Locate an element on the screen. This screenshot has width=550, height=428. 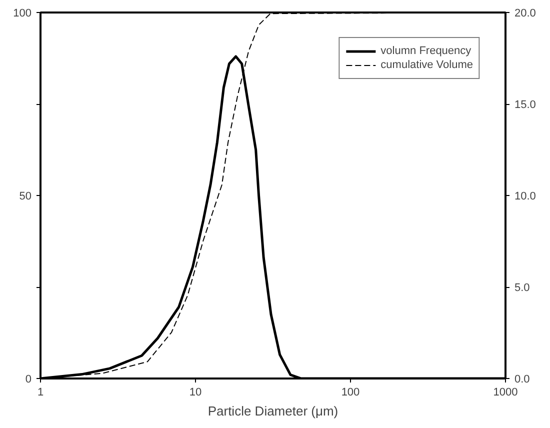
x-tick-label: 1000 is located at coordinates (505, 392).